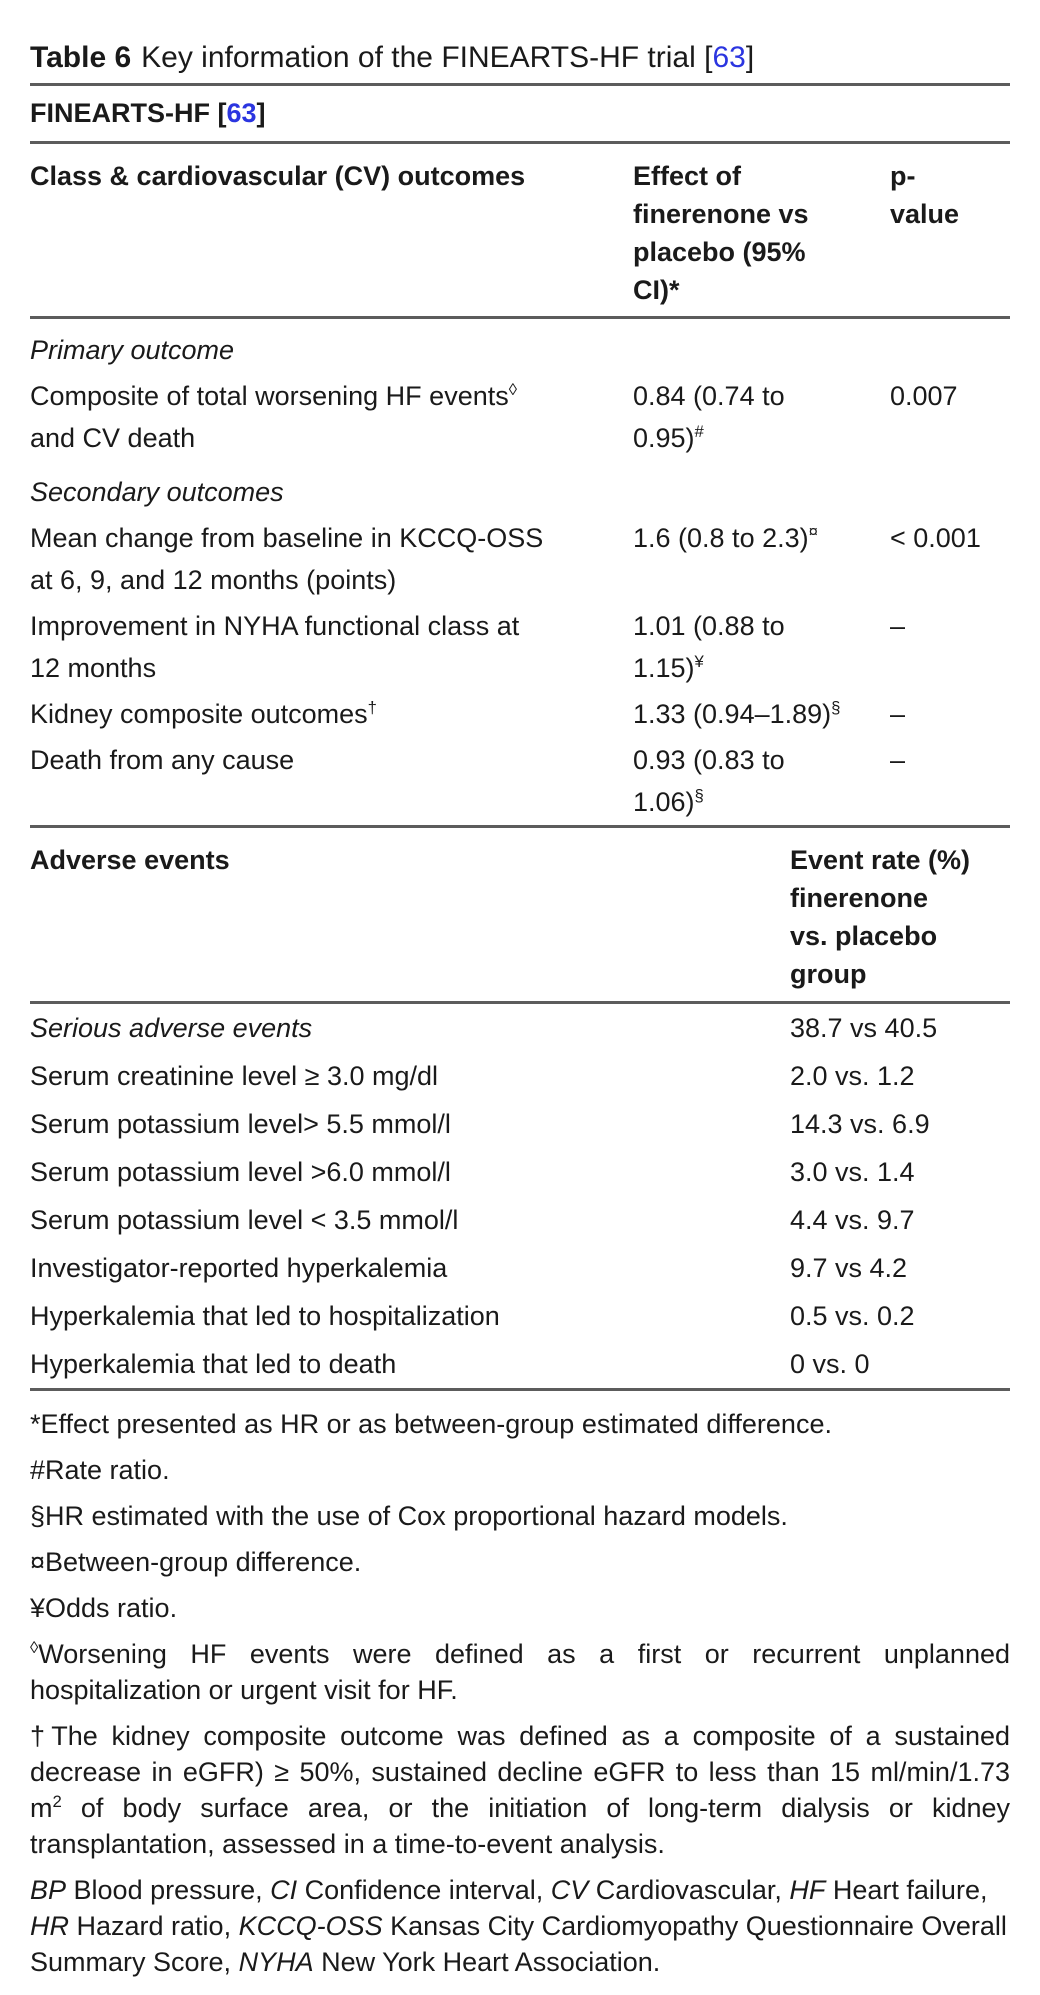  I want to click on section-secondary-outcomes: Secondary outcomes, so click(157, 492).